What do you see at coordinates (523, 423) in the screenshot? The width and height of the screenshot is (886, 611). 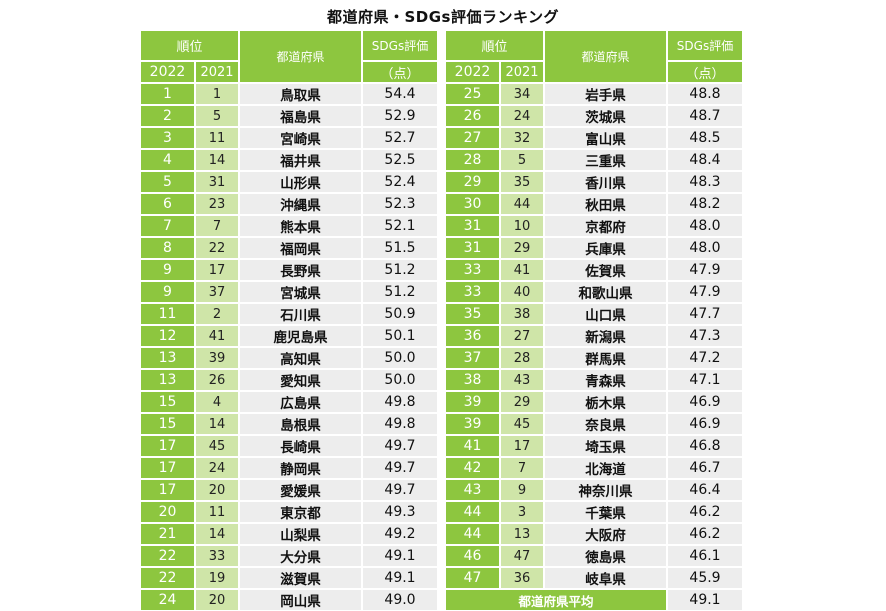 I see `rank-2021: 45` at bounding box center [523, 423].